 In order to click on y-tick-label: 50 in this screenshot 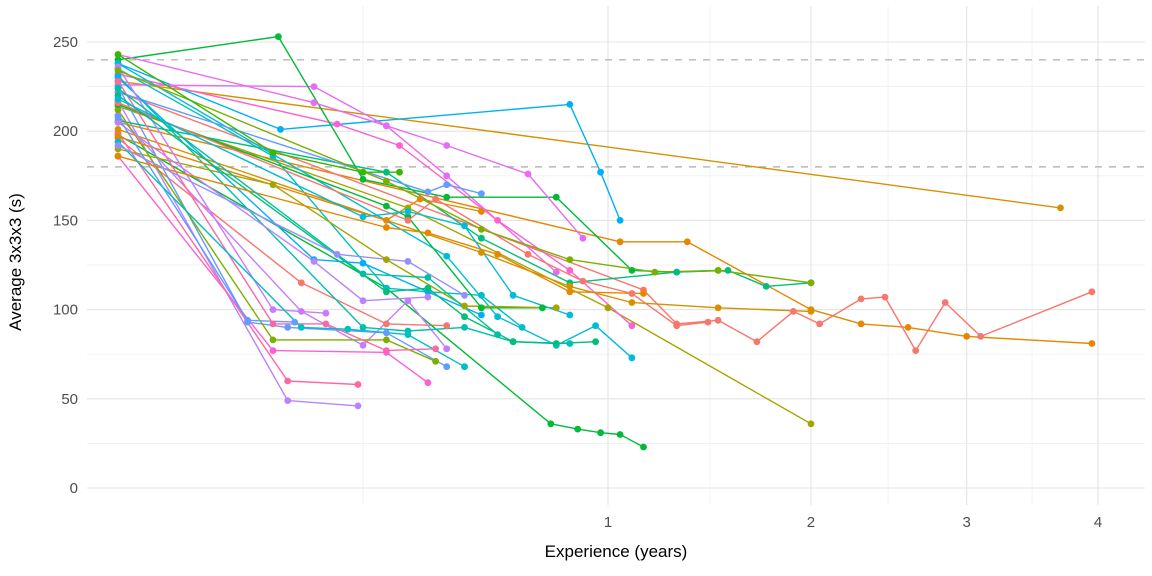, I will do `click(69, 399)`.